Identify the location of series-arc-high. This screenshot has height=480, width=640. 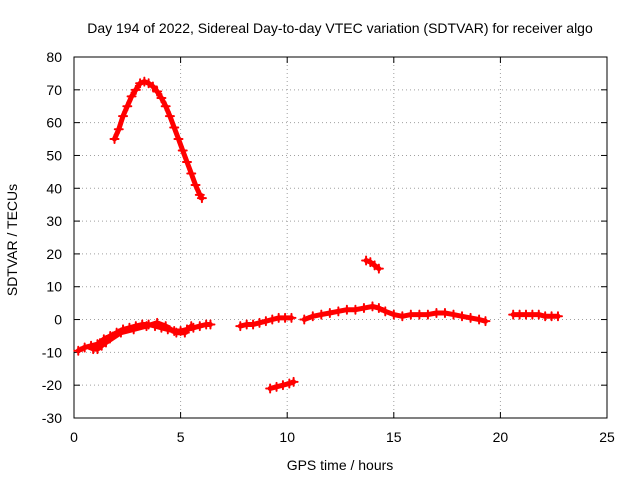
(158, 140).